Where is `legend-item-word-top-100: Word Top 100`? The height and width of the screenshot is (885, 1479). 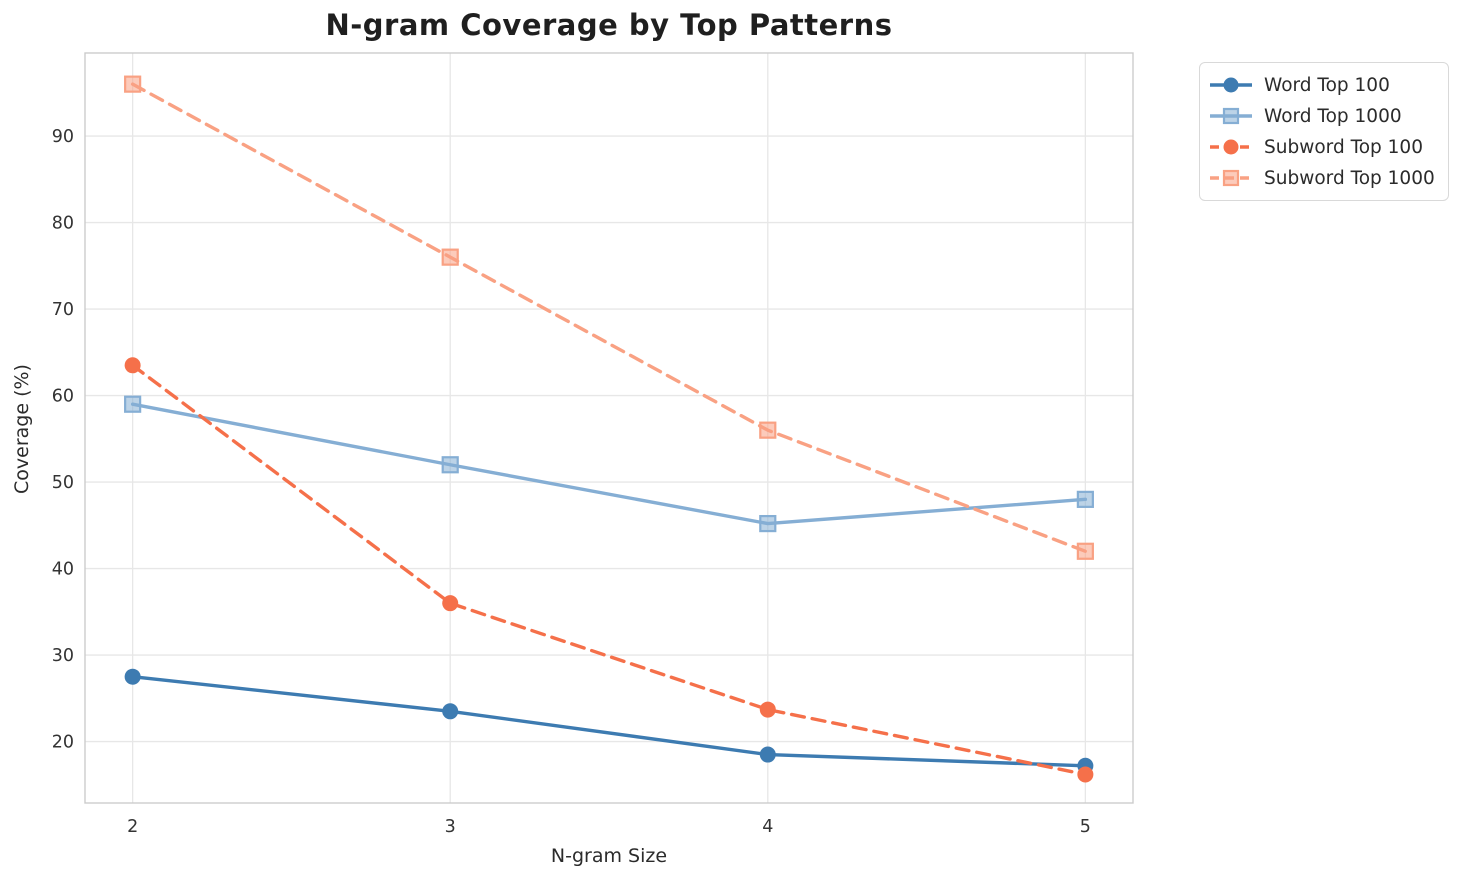 legend-item-word-top-100: Word Top 100 is located at coordinates (1322, 85).